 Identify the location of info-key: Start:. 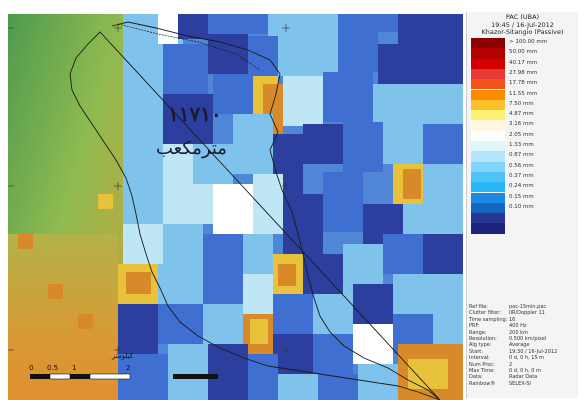
(476, 351).